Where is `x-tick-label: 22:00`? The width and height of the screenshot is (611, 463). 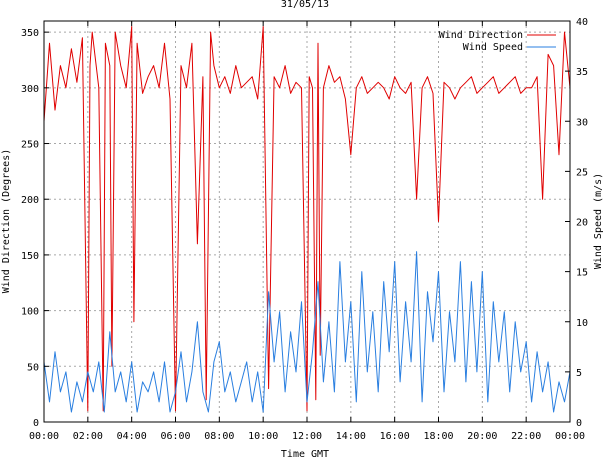
x-tick-label: 22:00 is located at coordinates (526, 436).